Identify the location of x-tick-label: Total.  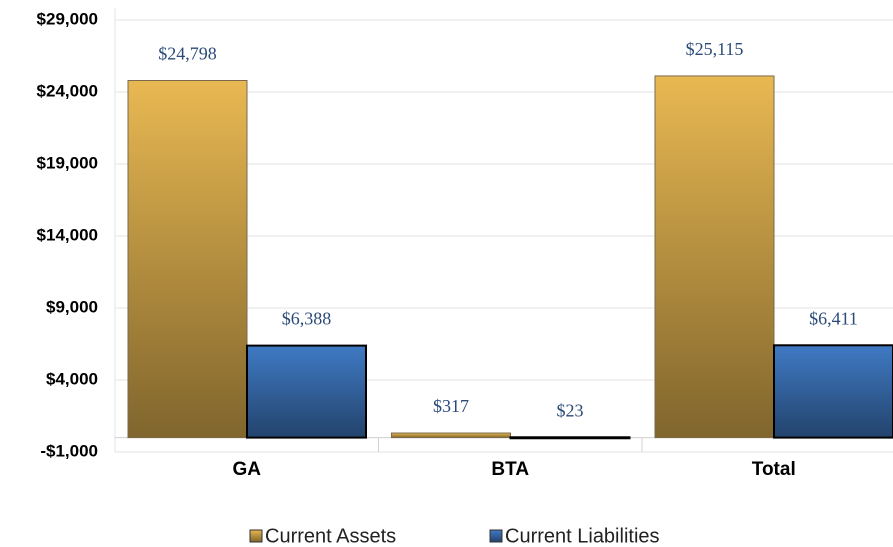
(774, 469).